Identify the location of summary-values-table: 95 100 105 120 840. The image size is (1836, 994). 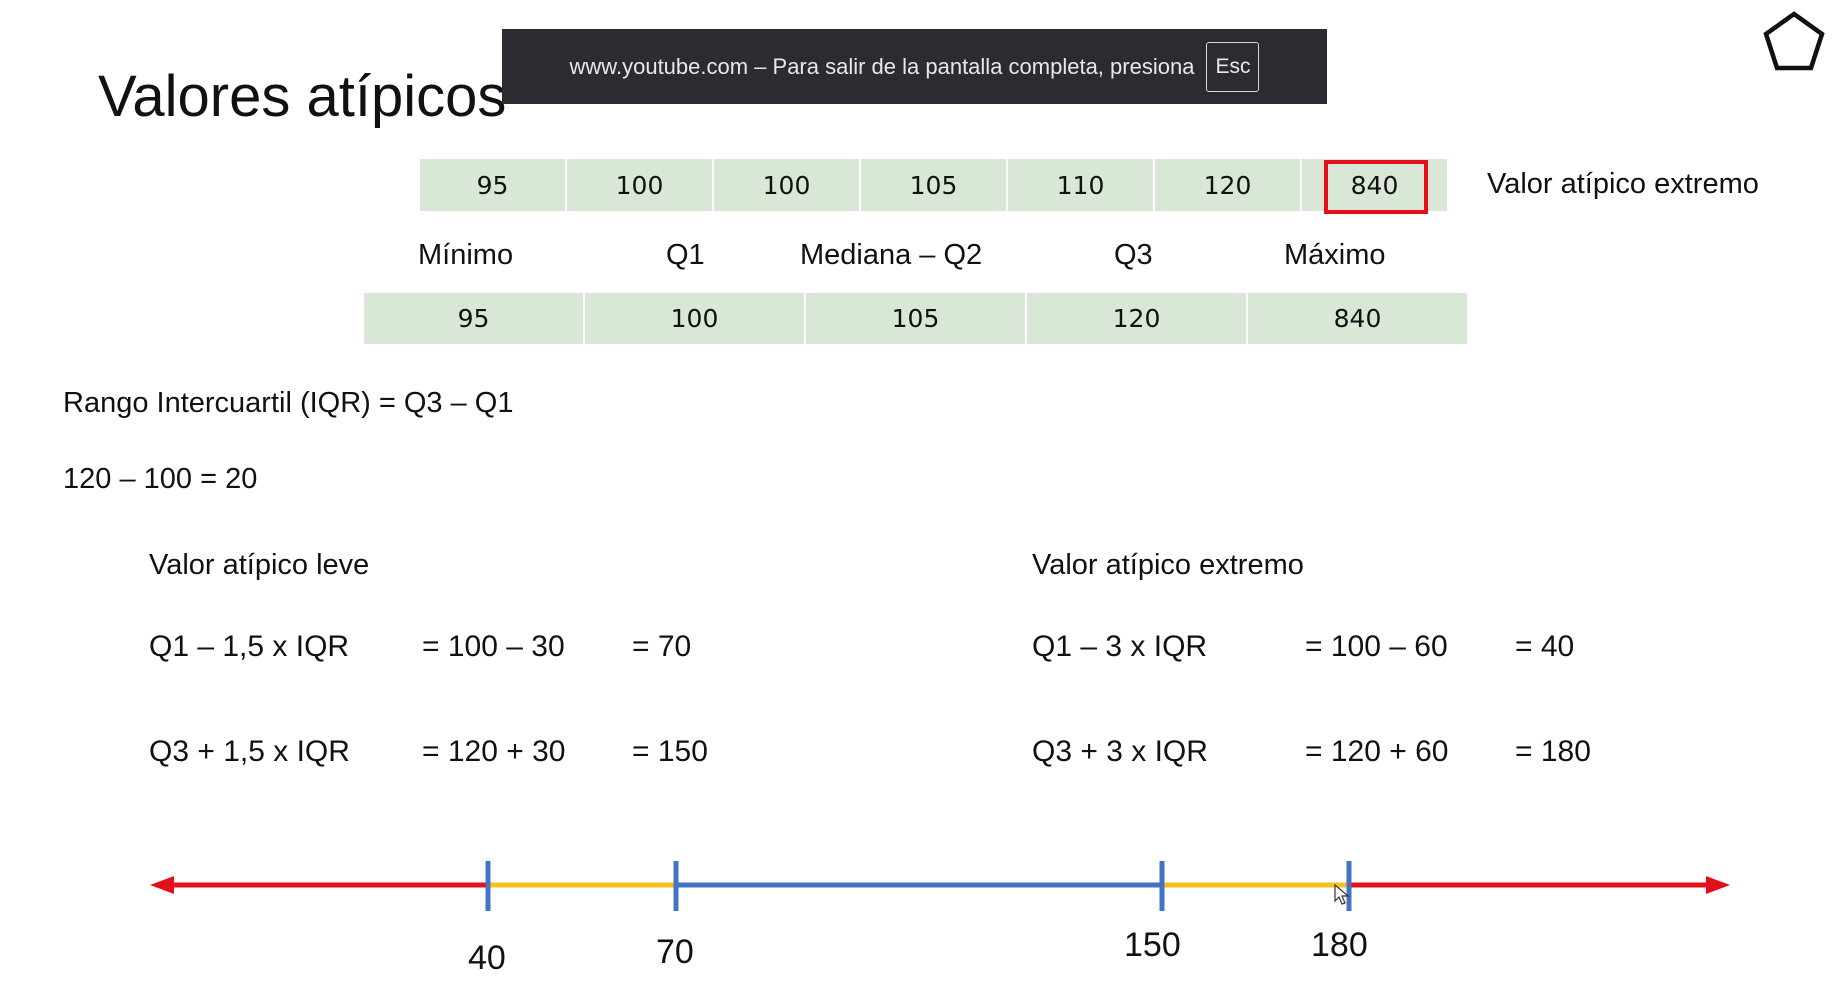
(915, 318).